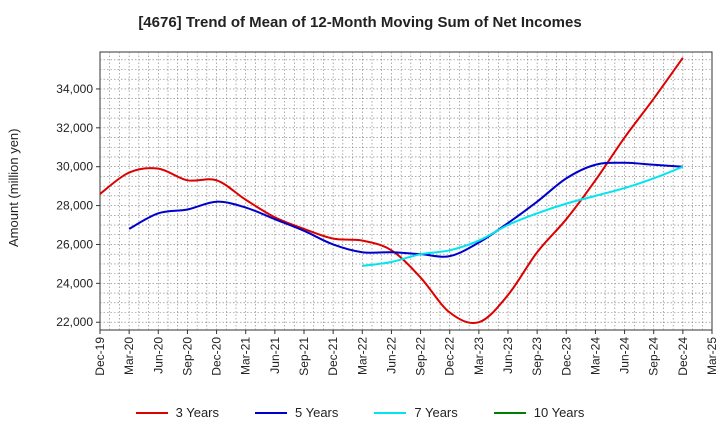 This screenshot has width=720, height=440. I want to click on y-tick-label: 24,000, so click(74, 283).